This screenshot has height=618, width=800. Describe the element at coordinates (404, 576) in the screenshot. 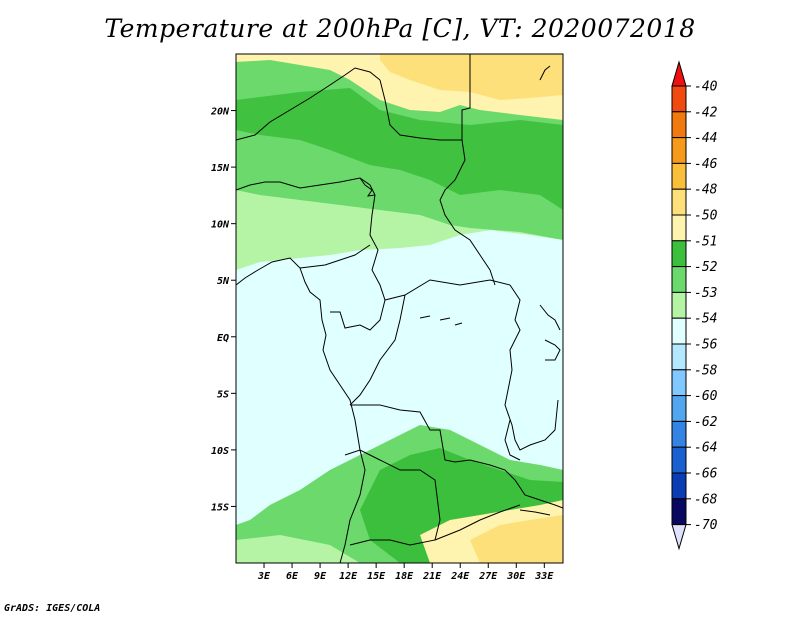

I see `lon-tick-label: 18E` at that location.